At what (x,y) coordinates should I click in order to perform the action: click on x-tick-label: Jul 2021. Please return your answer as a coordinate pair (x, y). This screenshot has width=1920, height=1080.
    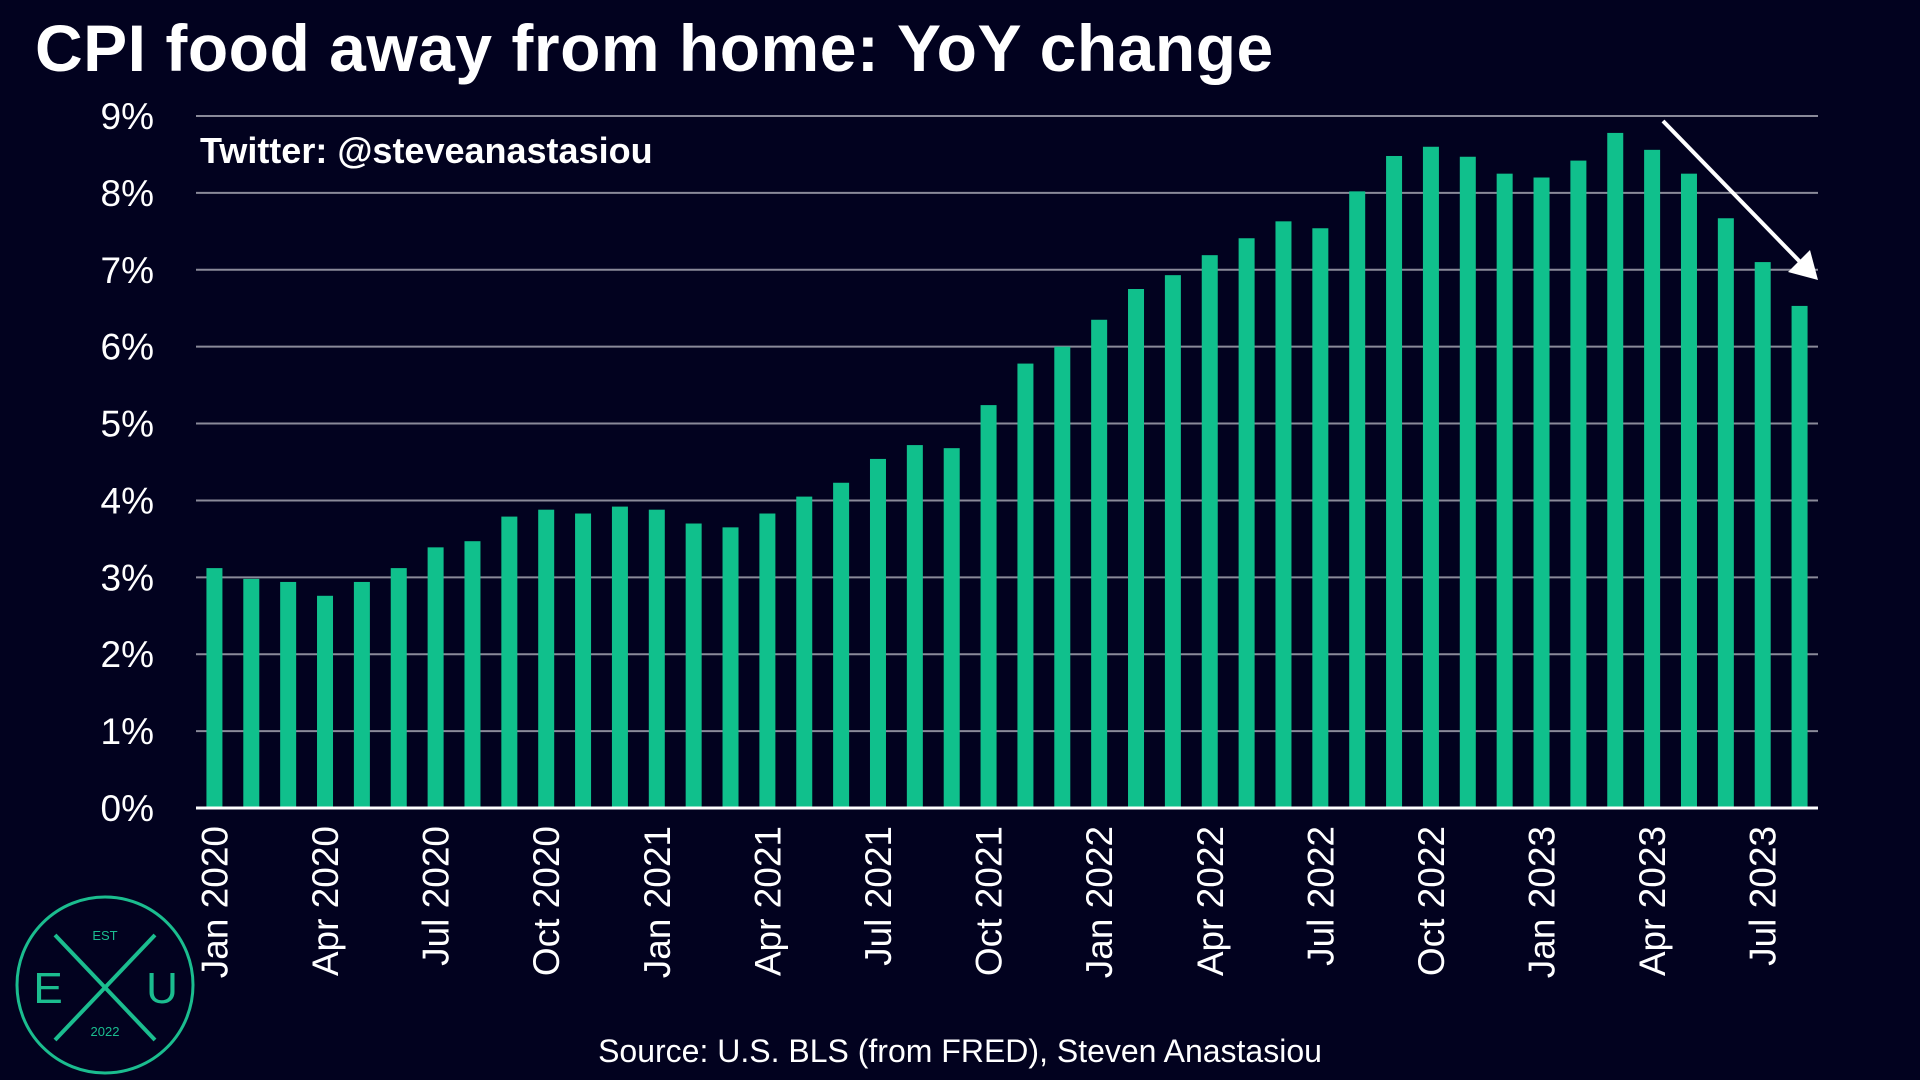
    Looking at the image, I should click on (878, 896).